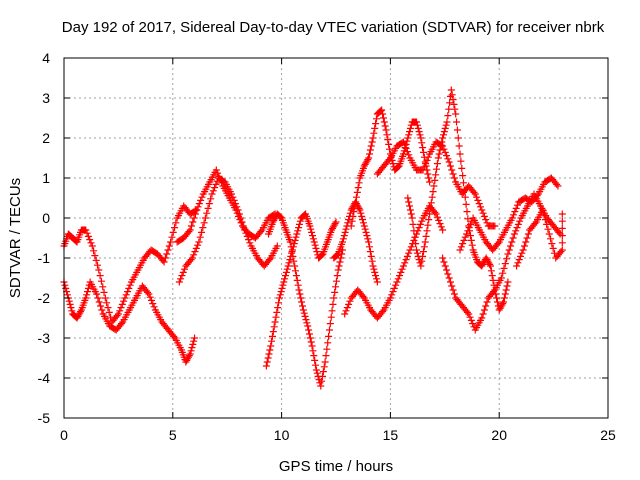  Describe the element at coordinates (46, 58) in the screenshot. I see `y-tick-label: 4` at that location.